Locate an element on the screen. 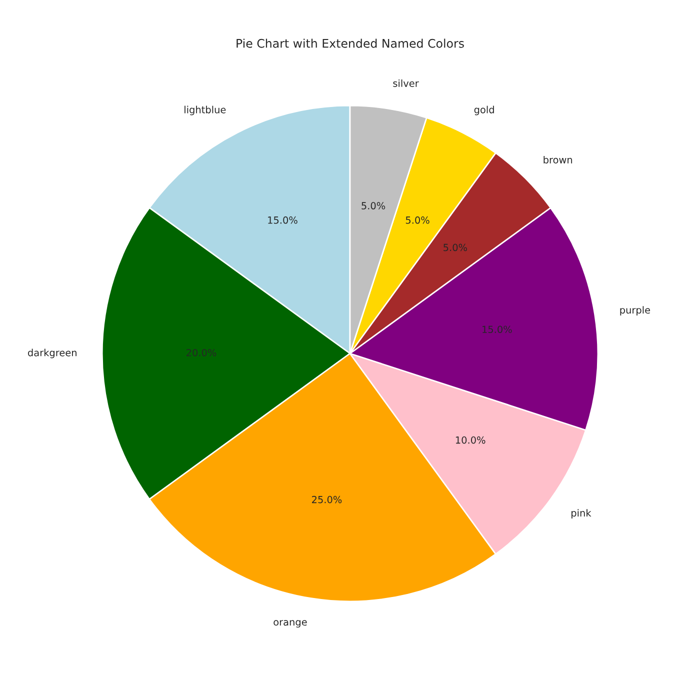  slice-label: silver is located at coordinates (406, 83).